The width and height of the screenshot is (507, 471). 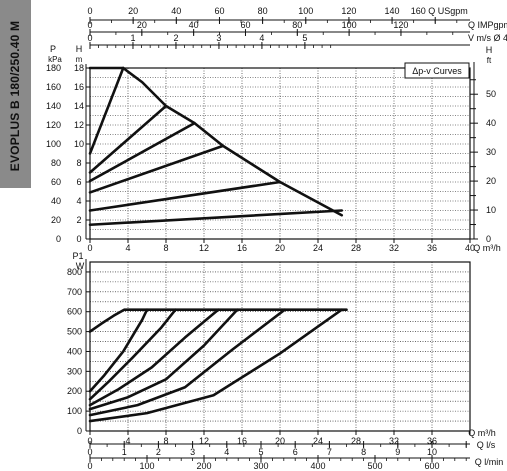 What do you see at coordinates (124, 452) in the screenshot?
I see `q-ls-tick-label: 1` at bounding box center [124, 452].